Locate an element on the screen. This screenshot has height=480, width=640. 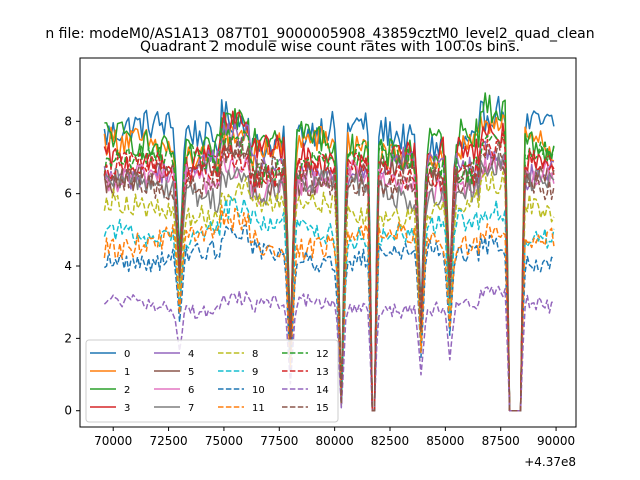
legend-label: 11 is located at coordinates (258, 408).